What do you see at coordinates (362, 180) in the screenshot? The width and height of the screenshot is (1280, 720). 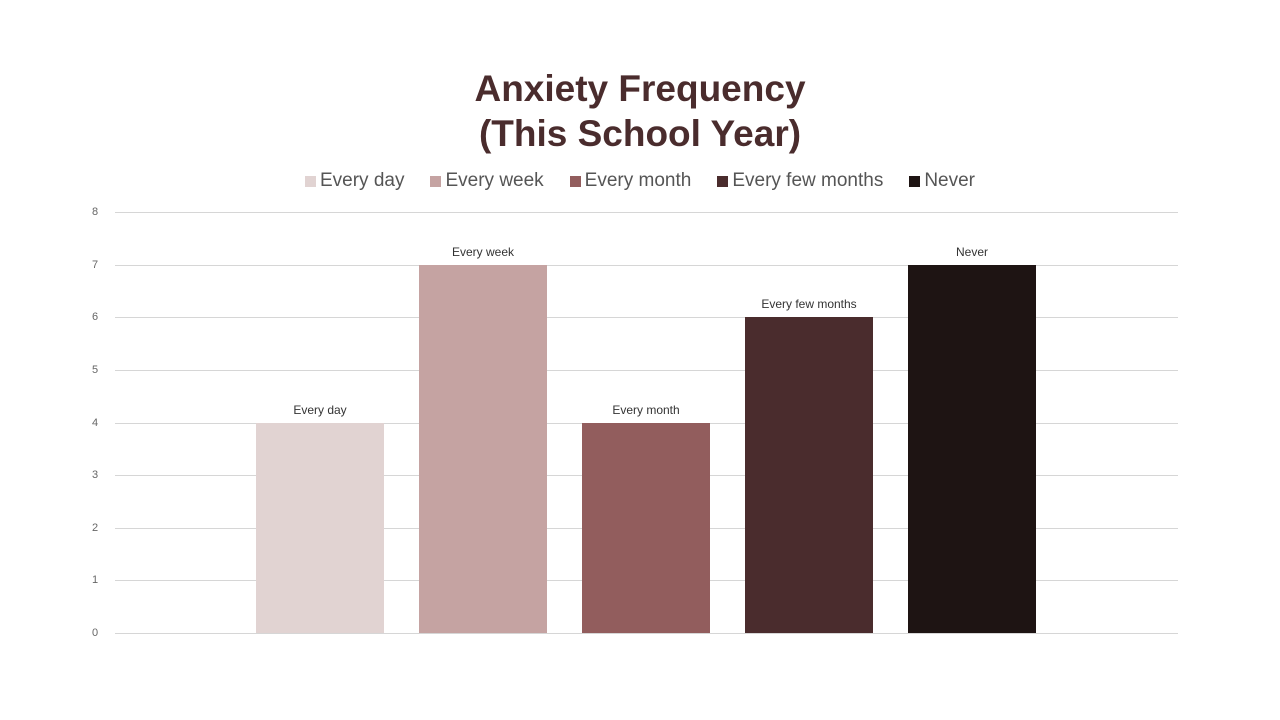 I see `legend-label: Every day` at bounding box center [362, 180].